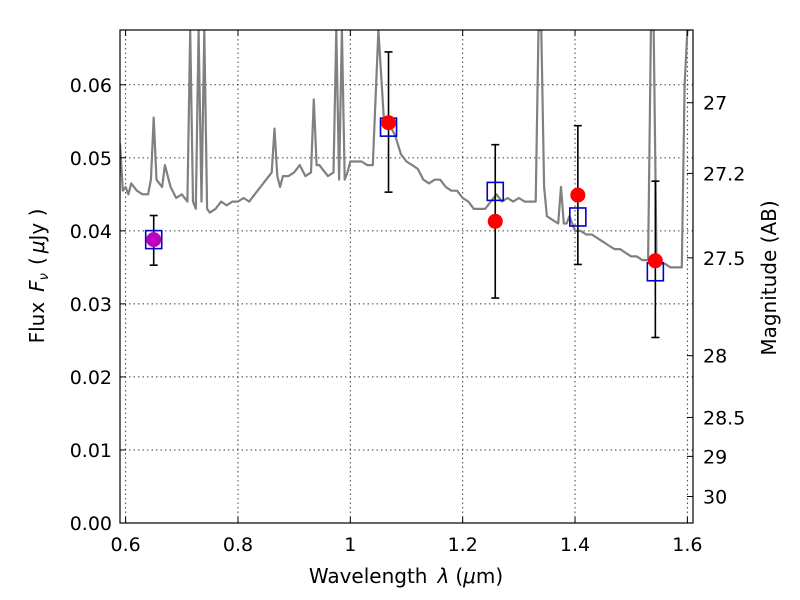  What do you see at coordinates (687, 545) in the screenshot?
I see `x-tick-label: 1.6` at bounding box center [687, 545].